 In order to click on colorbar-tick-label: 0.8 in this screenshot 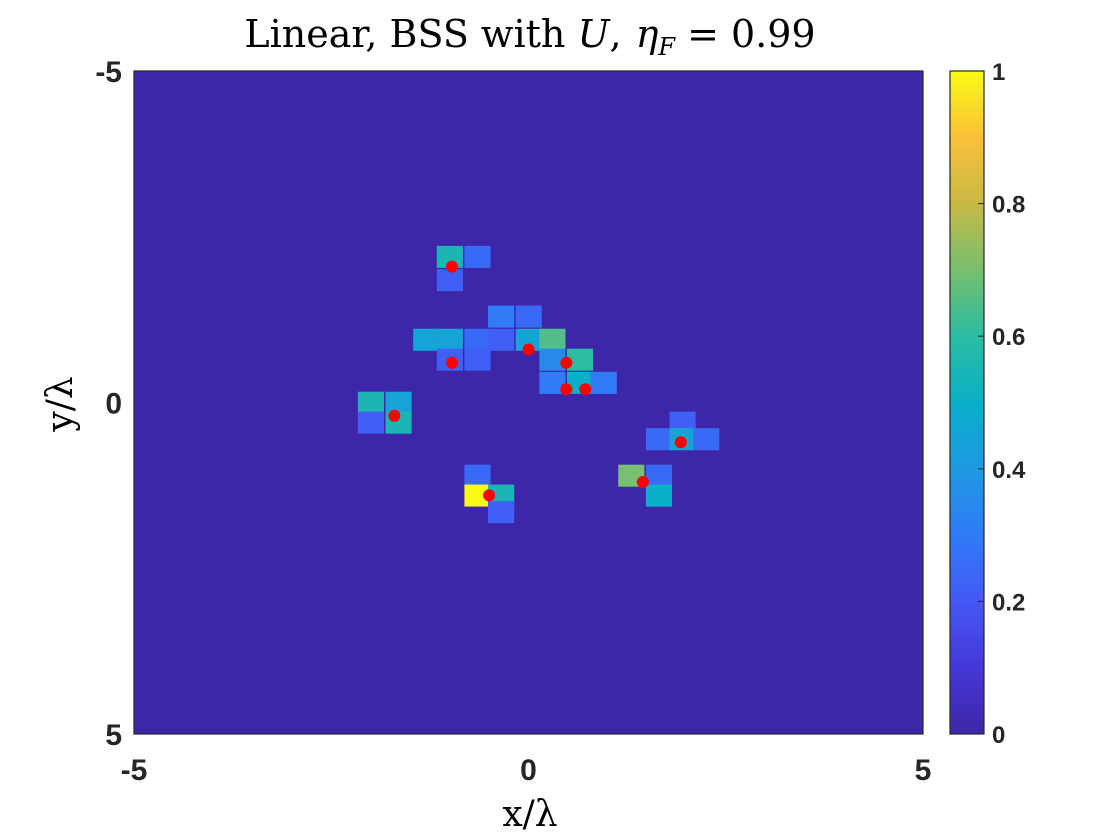, I will do `click(1008, 205)`.